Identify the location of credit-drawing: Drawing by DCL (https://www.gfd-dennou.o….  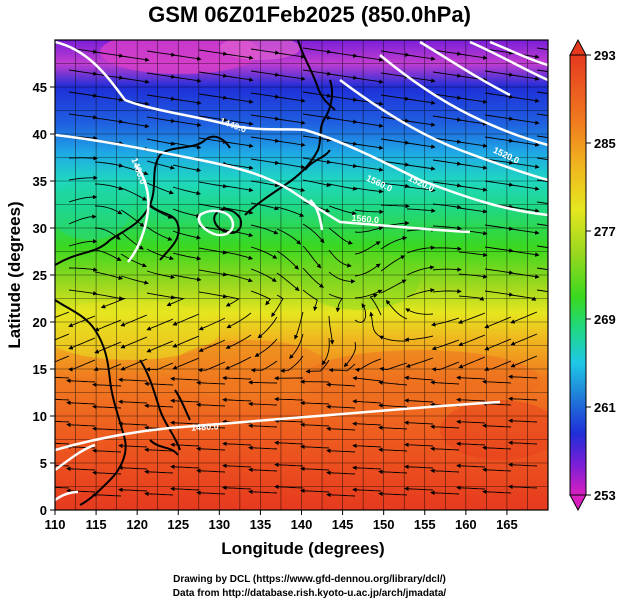
(309, 579).